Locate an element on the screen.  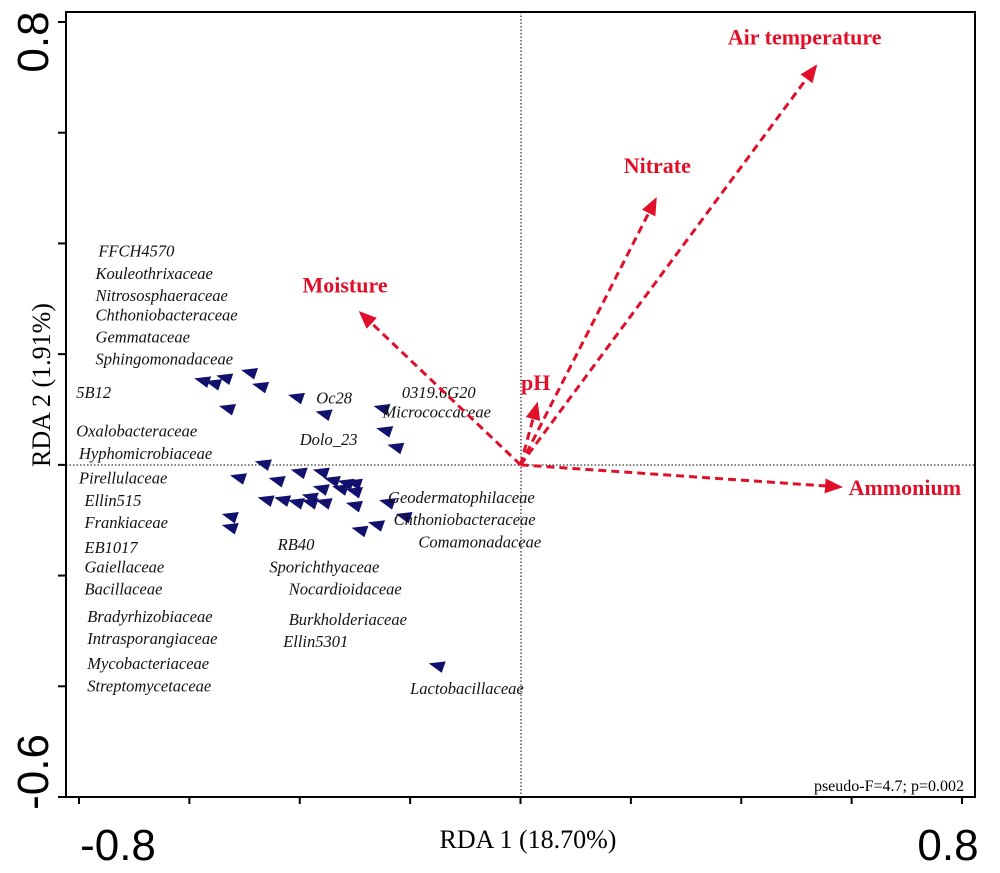
x-tick-label-max: 0.8 is located at coordinates (947, 845).